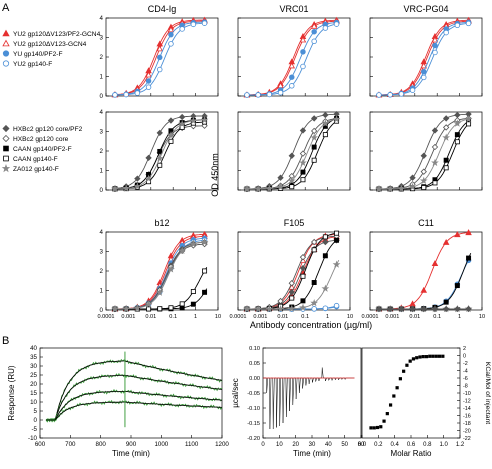 Image resolution: width=492 pixels, height=469 pixels. Describe the element at coordinates (161, 223) in the screenshot. I see `panel-title: b12` at that location.